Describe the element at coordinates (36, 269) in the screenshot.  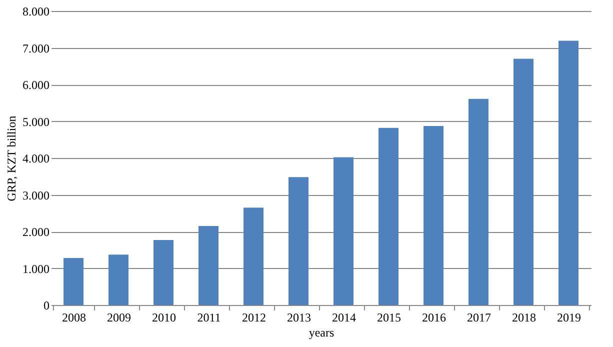
I see `y-tick-label: 1.000` at that location.